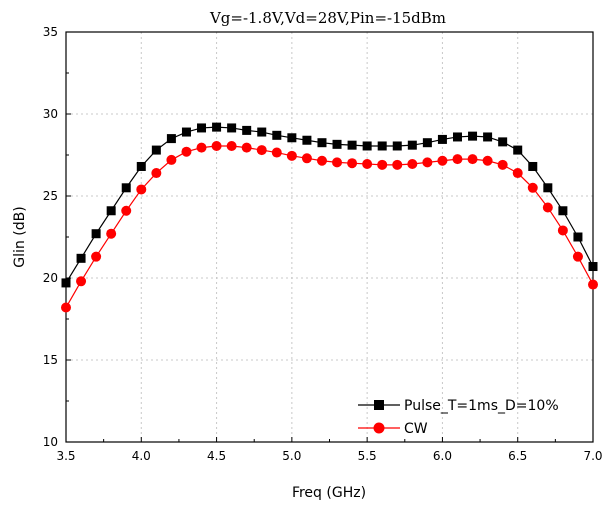 This screenshot has height=506, width=602. What do you see at coordinates (329, 493) in the screenshot?
I see `x-axis-label: Freq (GHz)` at bounding box center [329, 493].